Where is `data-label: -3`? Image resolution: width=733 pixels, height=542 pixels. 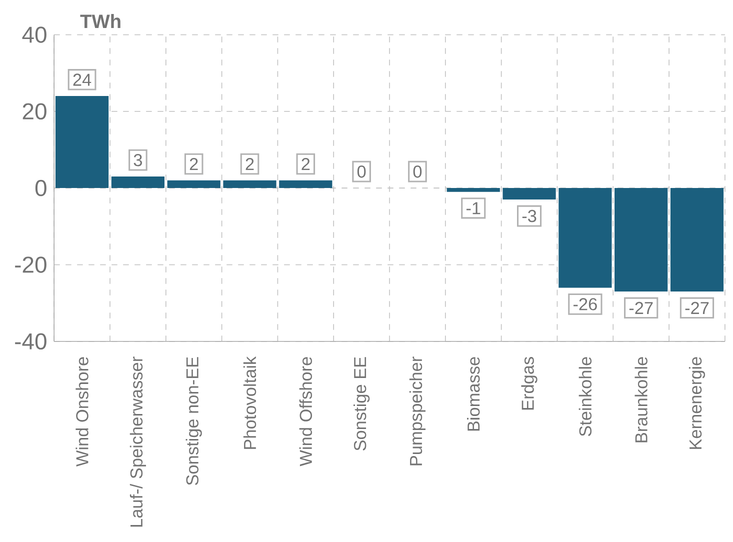 data-label: -3 is located at coordinates (529, 216).